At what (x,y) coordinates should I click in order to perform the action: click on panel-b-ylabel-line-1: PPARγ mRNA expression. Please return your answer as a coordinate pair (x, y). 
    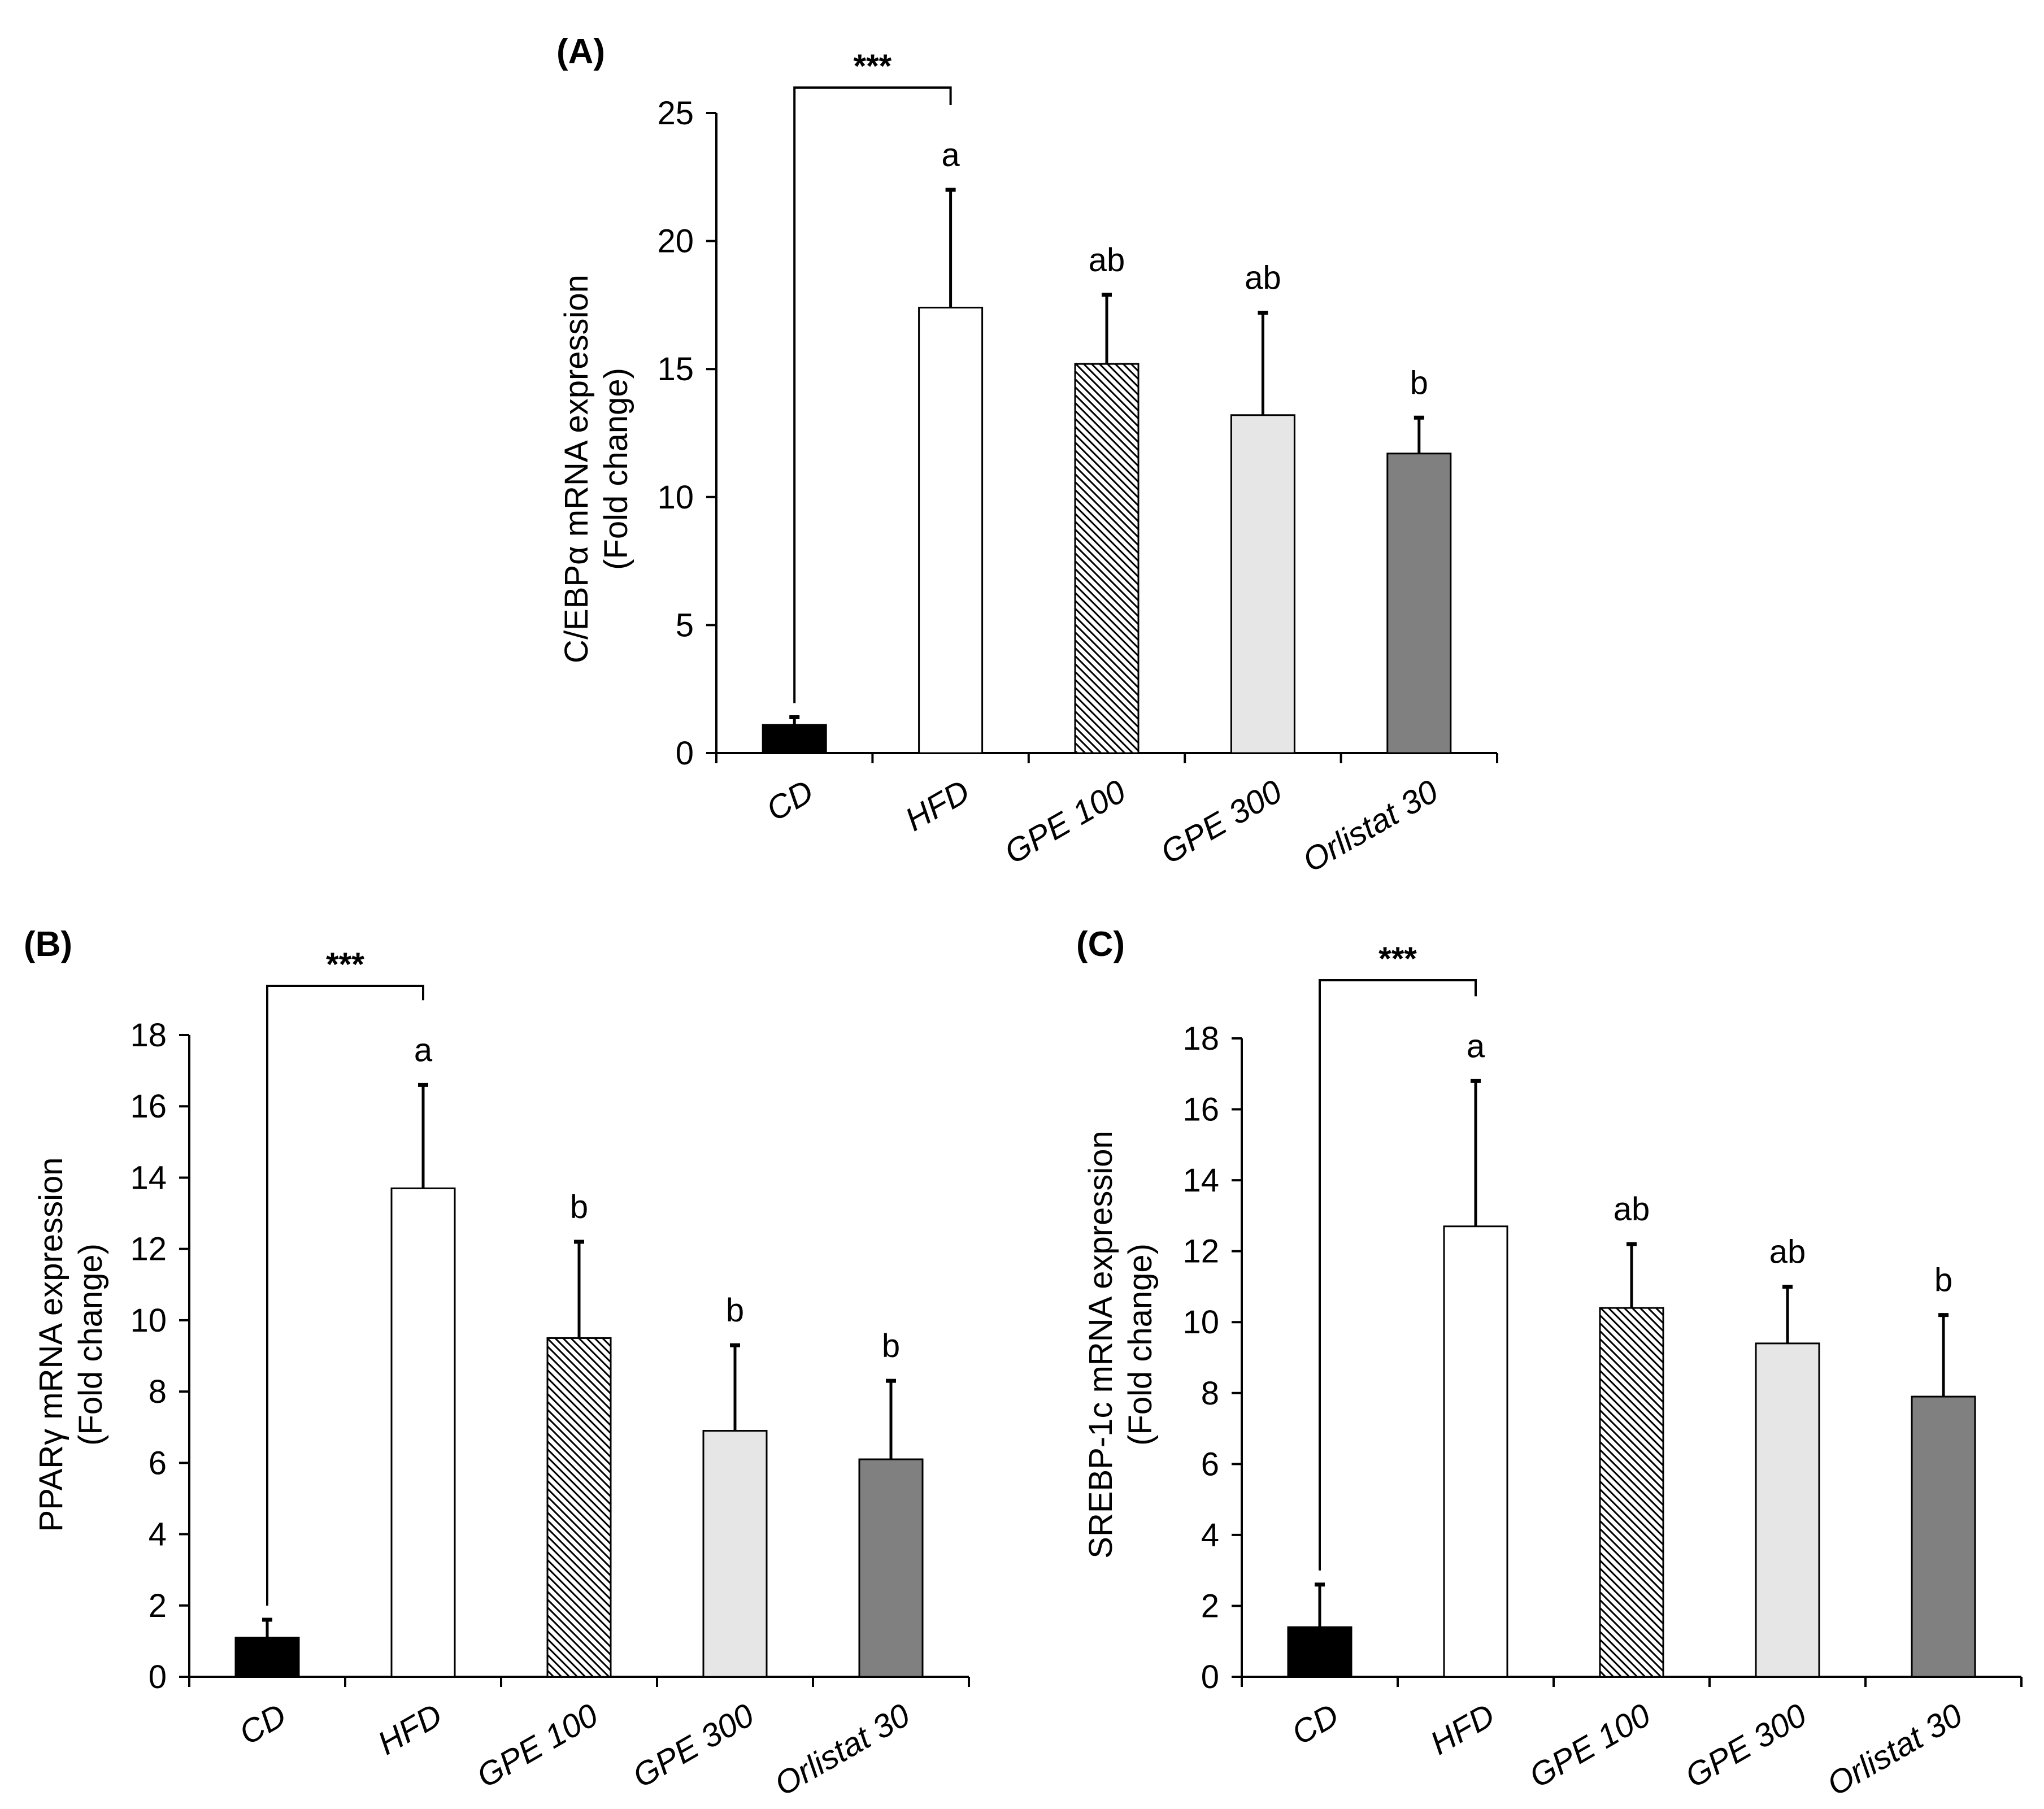
    Looking at the image, I should click on (51, 1345).